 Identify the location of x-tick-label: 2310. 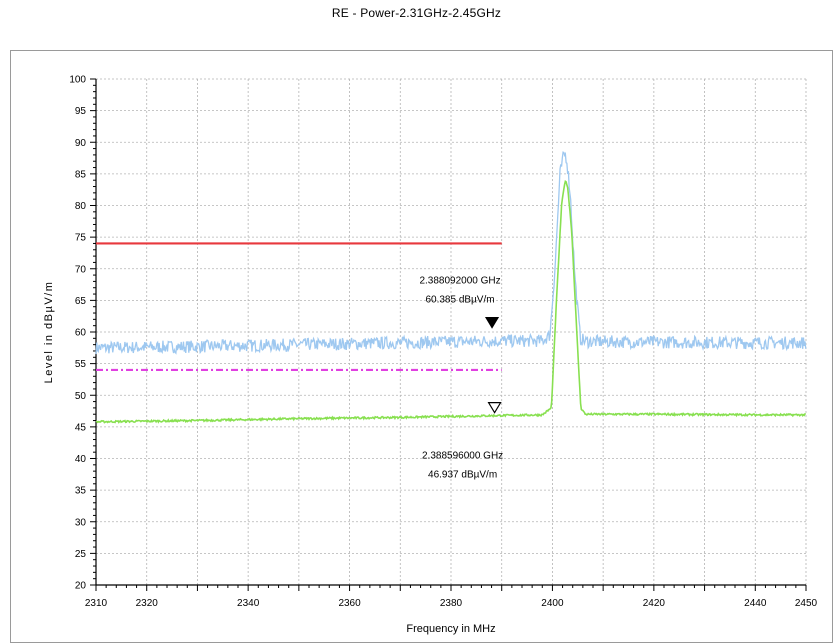
(96, 603).